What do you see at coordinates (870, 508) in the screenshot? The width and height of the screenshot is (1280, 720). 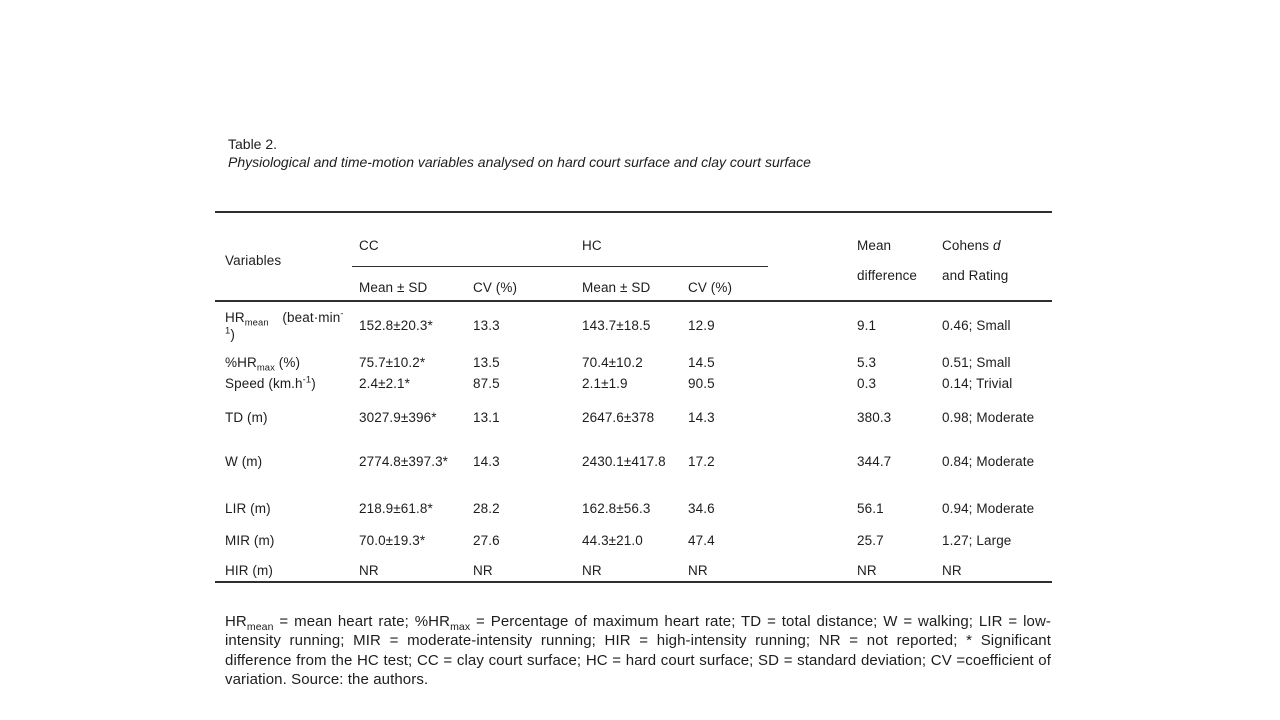 I see `cell-mean-difference: 56.1` at bounding box center [870, 508].